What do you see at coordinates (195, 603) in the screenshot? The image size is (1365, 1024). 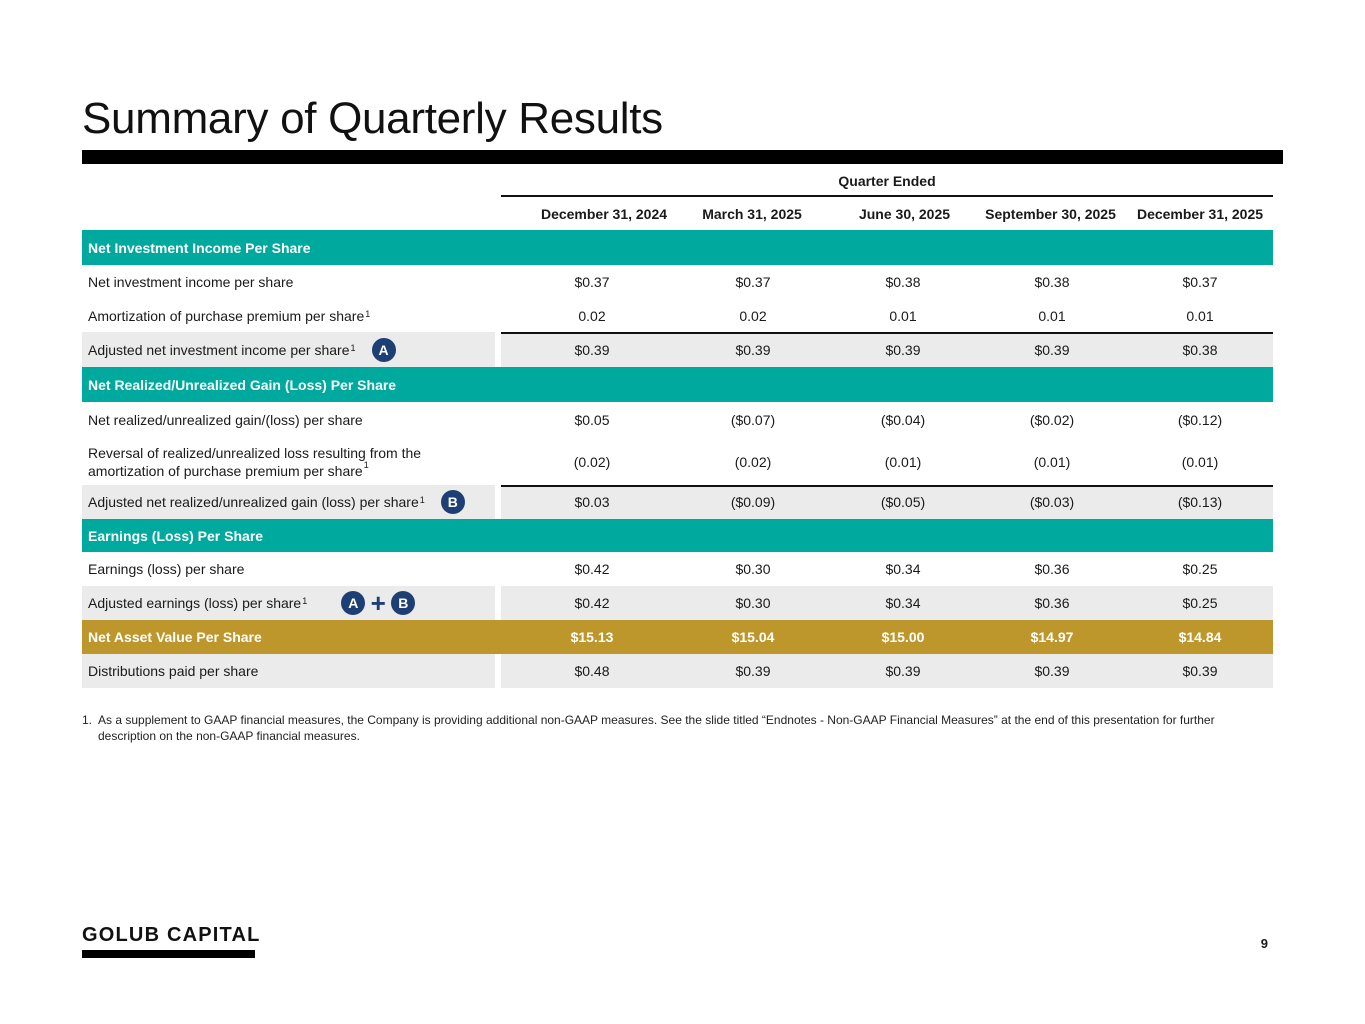 I see `row-label-text: Adjusted earnings (loss) per share` at bounding box center [195, 603].